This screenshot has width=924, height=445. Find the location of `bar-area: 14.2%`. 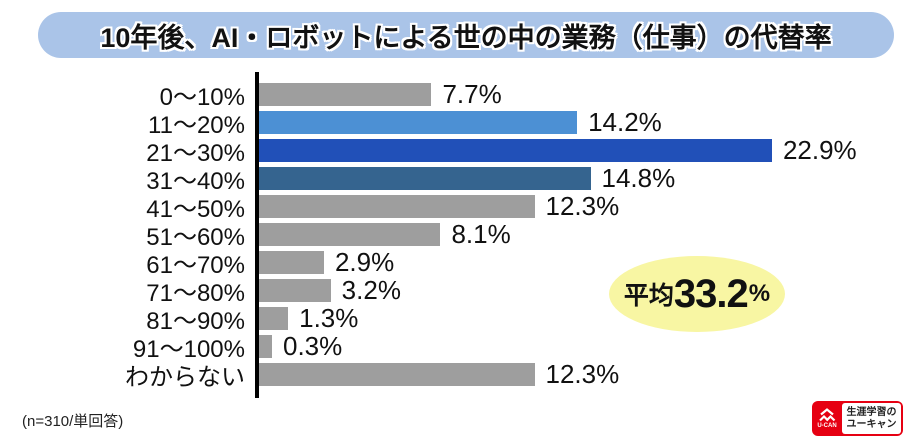

bar-area: 14.2% is located at coordinates (589, 122).